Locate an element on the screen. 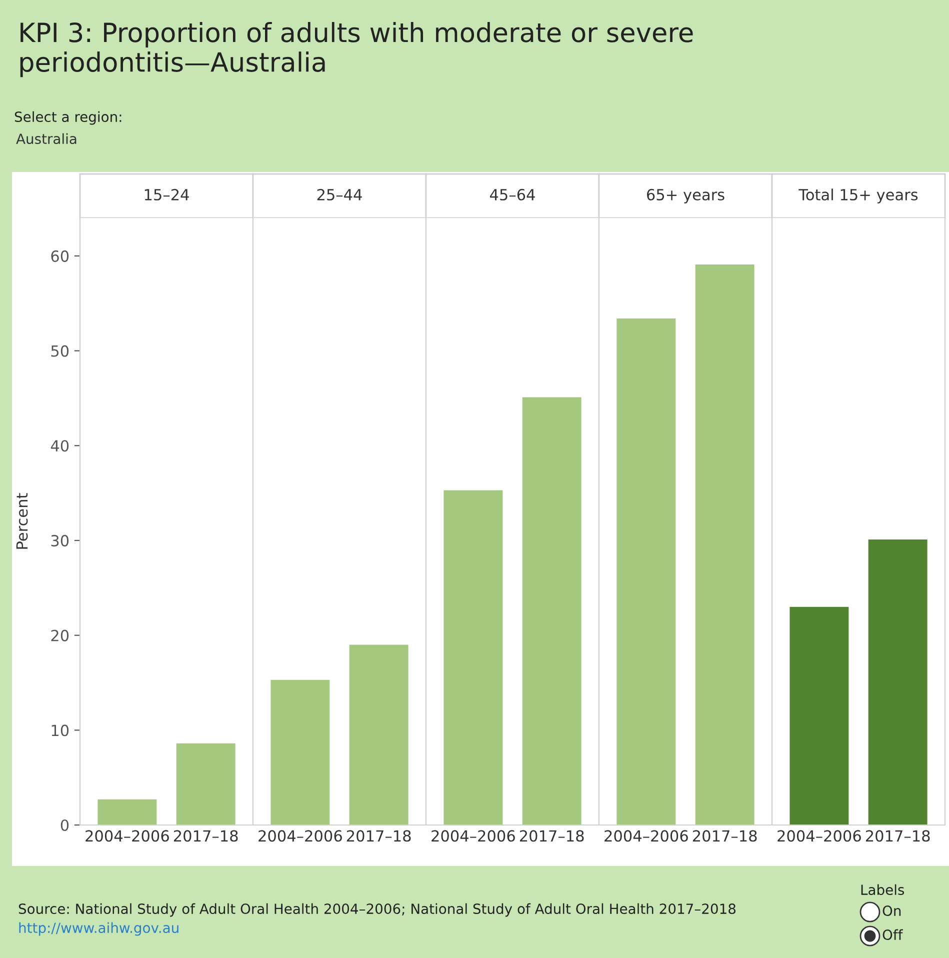  text: Select a region: is located at coordinates (68, 118).